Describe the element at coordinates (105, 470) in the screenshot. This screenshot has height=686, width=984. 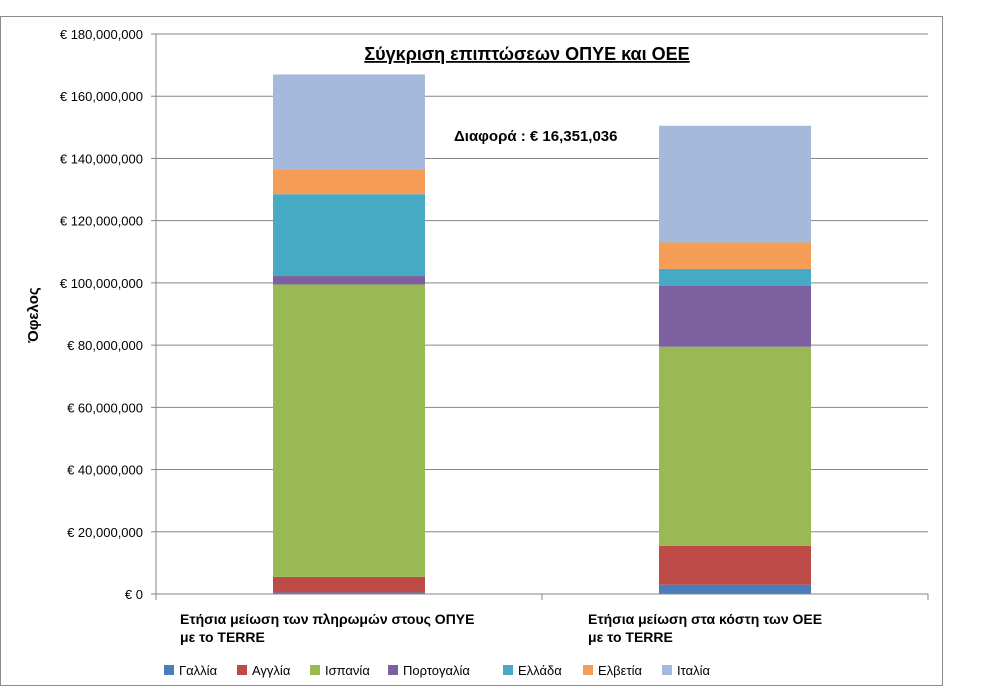
I see `y-tick-label: € 40,000,000` at that location.